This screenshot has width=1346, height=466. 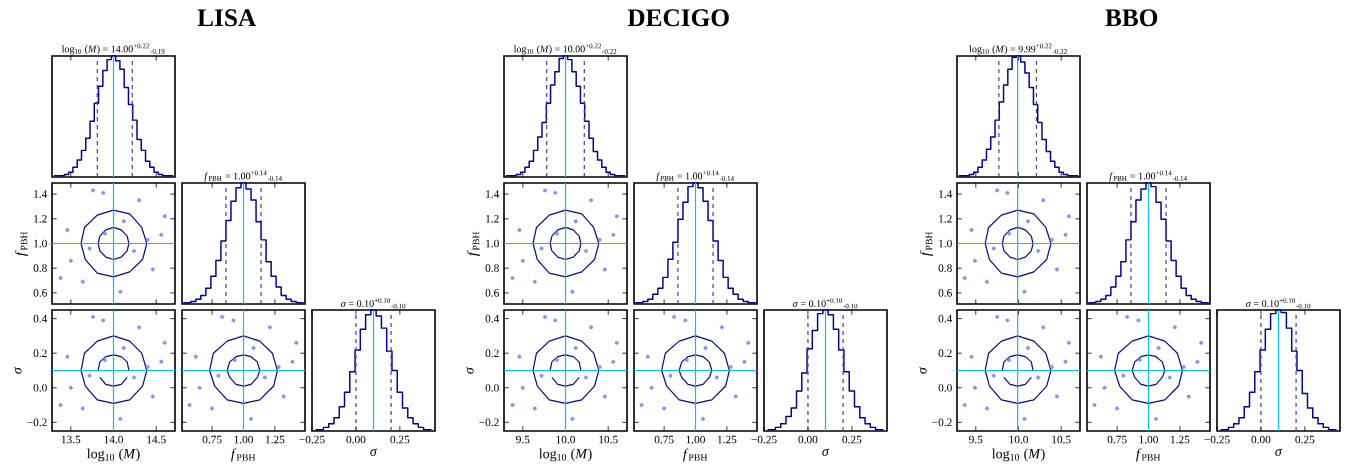 I want to click on text: BBO, so click(x=1131, y=18).